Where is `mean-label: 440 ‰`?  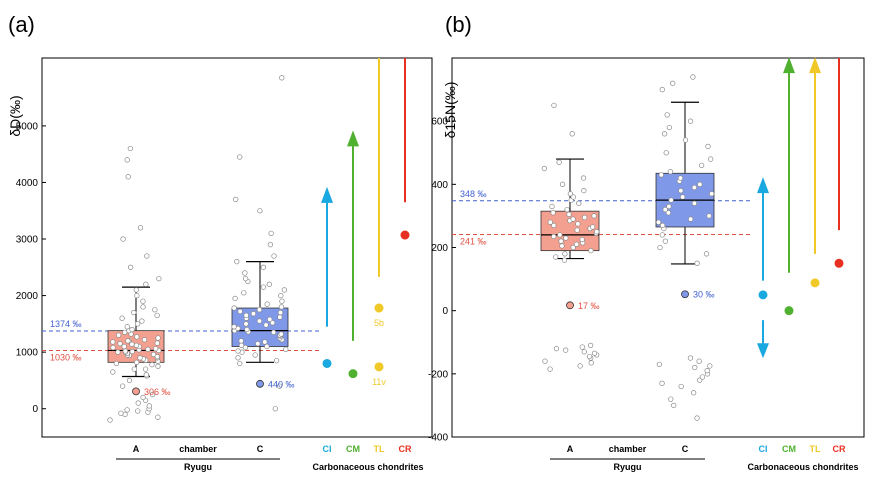 mean-label: 440 ‰ is located at coordinates (281, 384).